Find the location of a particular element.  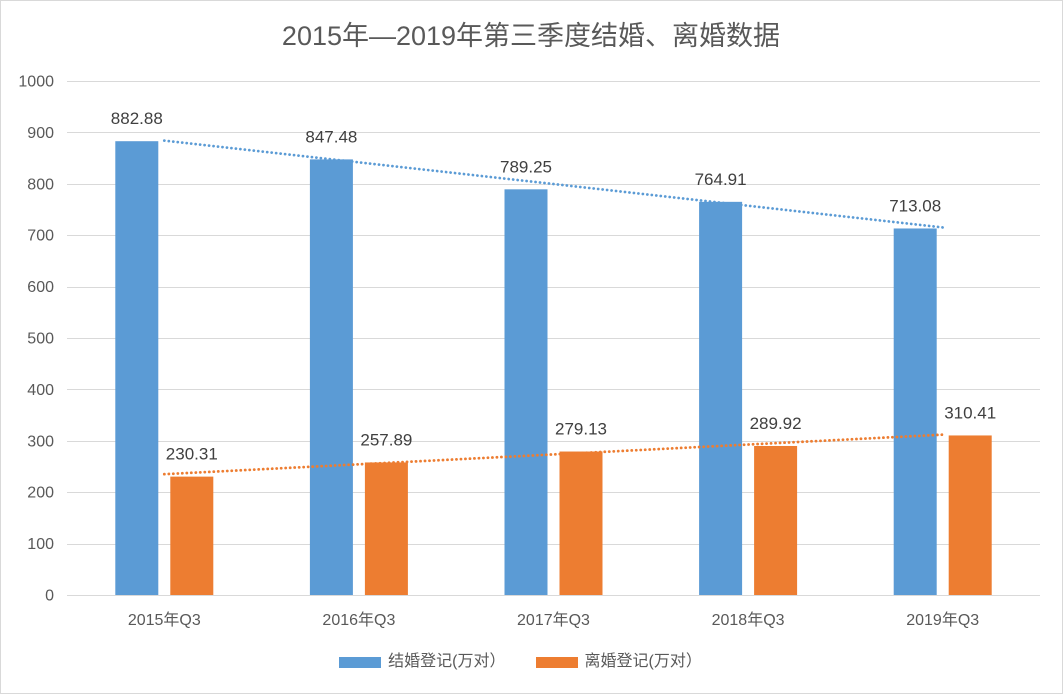

legend-marker-marriage is located at coordinates (360, 662).